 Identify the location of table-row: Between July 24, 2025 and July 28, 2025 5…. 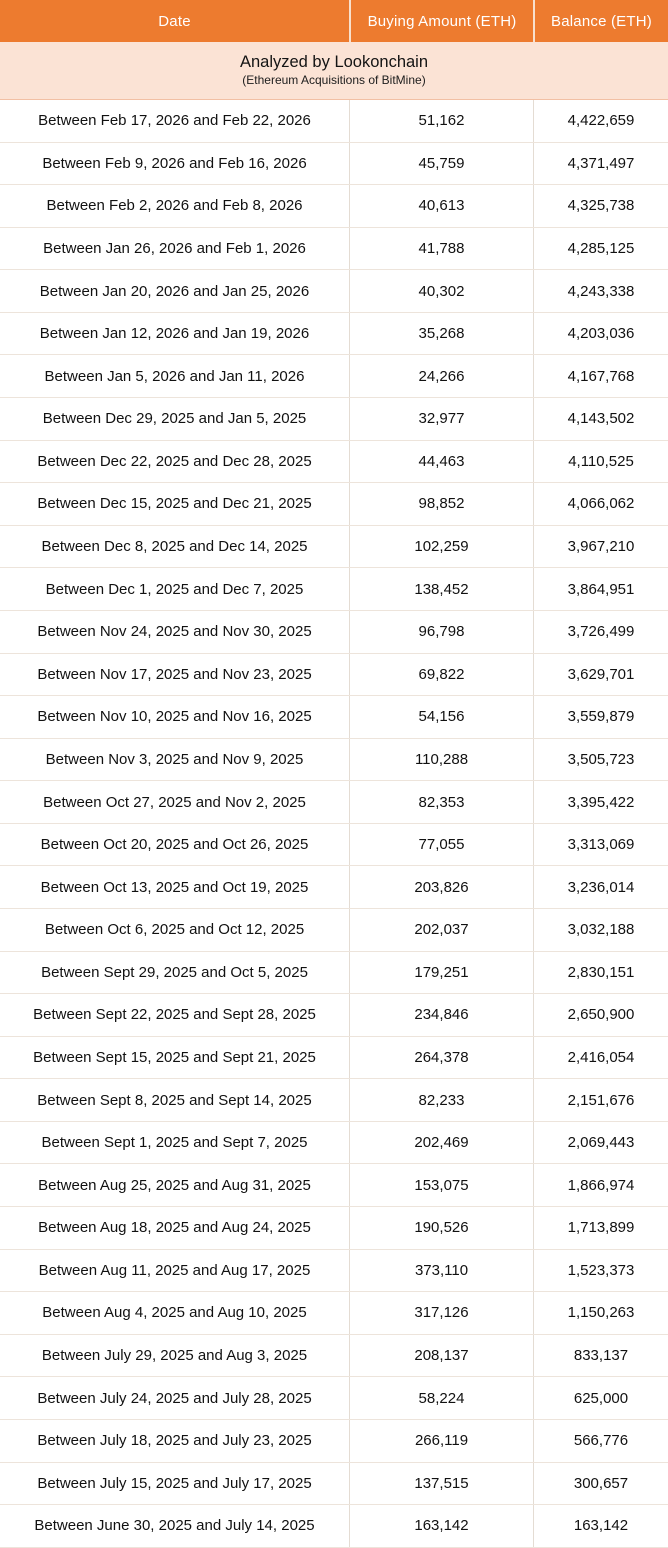
(334, 1398).